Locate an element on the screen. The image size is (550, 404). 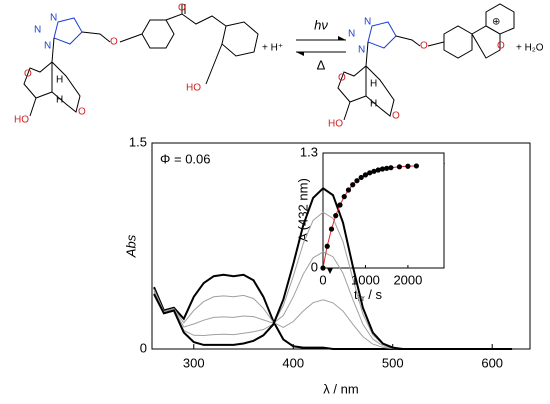
inset-frame is located at coordinates (383, 210).